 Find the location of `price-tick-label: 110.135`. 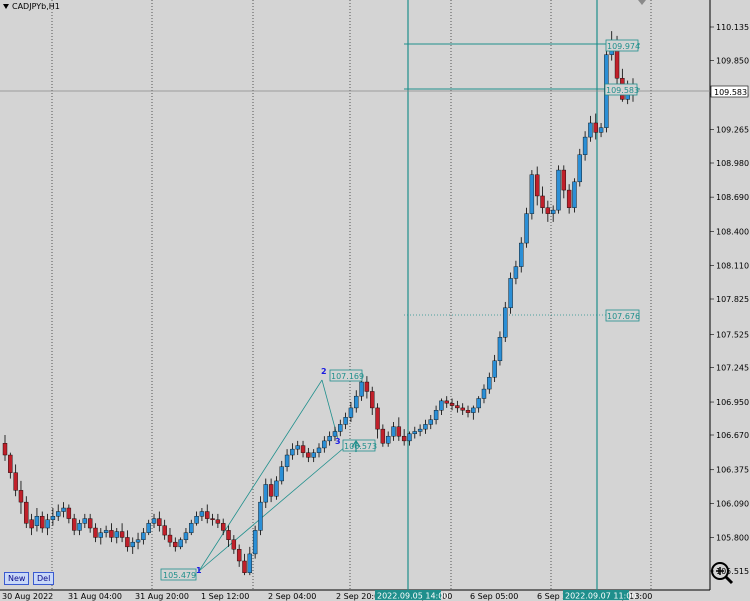

price-tick-label: 110.135 is located at coordinates (732, 27).